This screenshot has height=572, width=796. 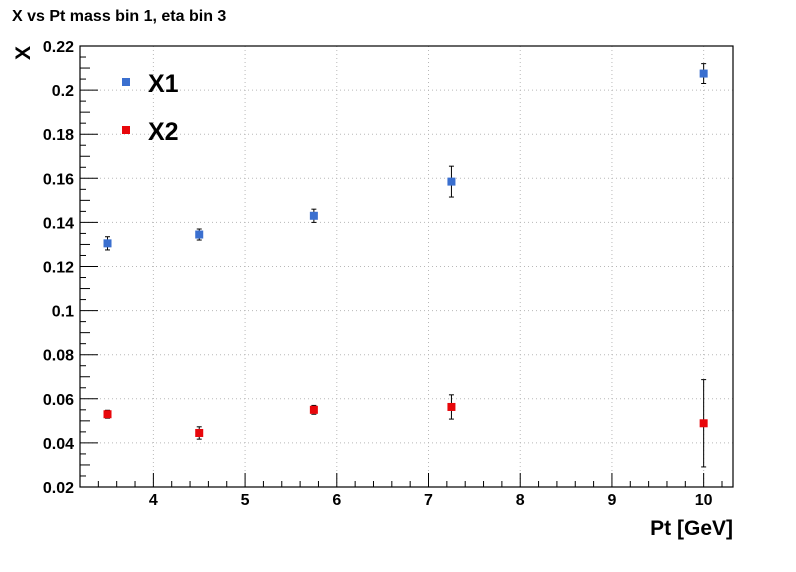 What do you see at coordinates (58, 179) in the screenshot?
I see `y-tick-label: 0.16` at bounding box center [58, 179].